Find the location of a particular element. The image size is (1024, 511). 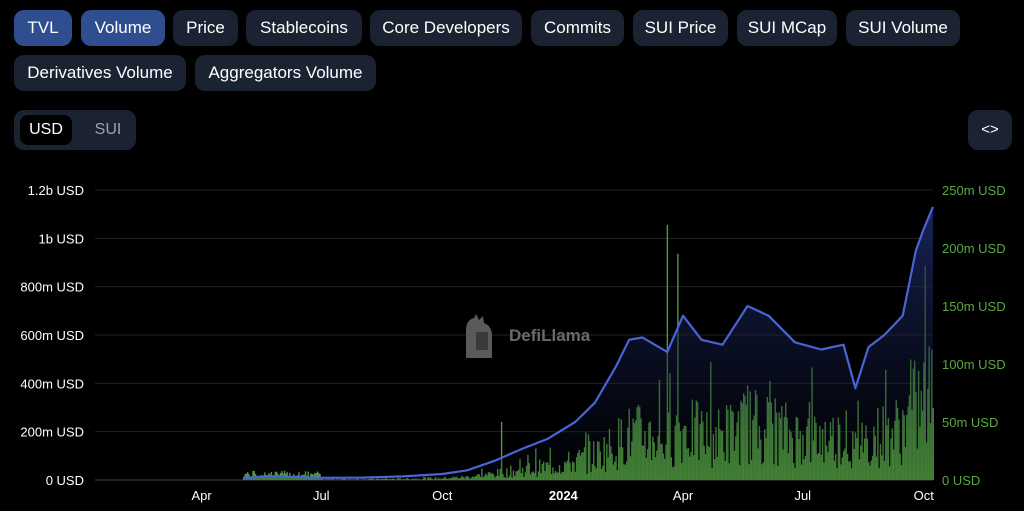

left-axis-tick: 0 USD is located at coordinates (65, 480).